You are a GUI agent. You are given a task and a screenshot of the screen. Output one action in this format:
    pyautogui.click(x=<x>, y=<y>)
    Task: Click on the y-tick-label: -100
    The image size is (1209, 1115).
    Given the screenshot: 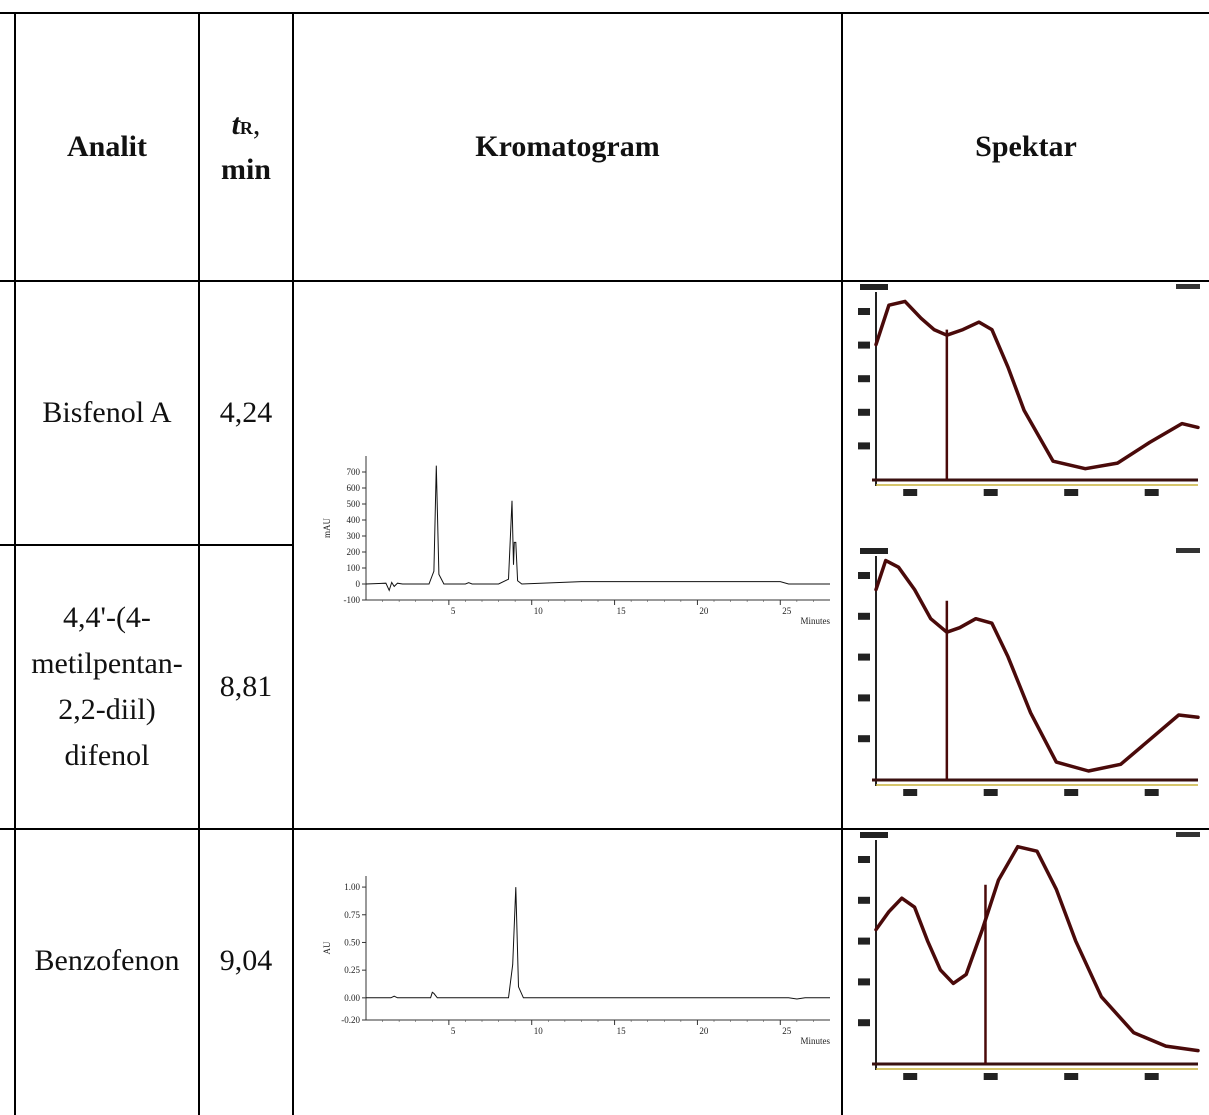 What is the action you would take?
    pyautogui.click(x=352, y=600)
    